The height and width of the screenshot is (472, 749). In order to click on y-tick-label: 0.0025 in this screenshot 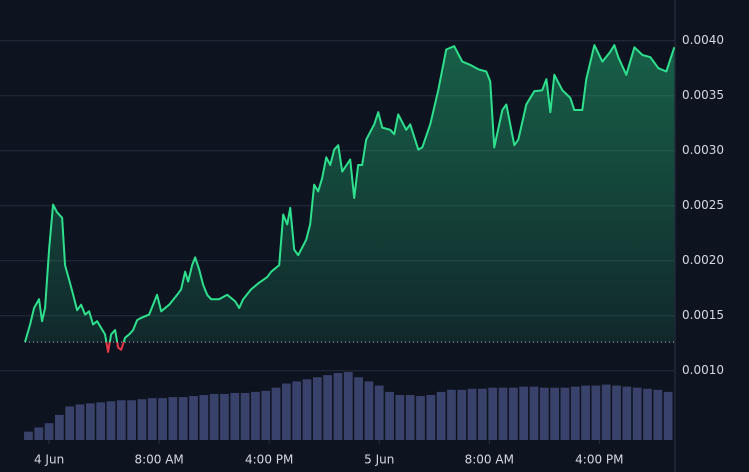, I will do `click(703, 205)`.